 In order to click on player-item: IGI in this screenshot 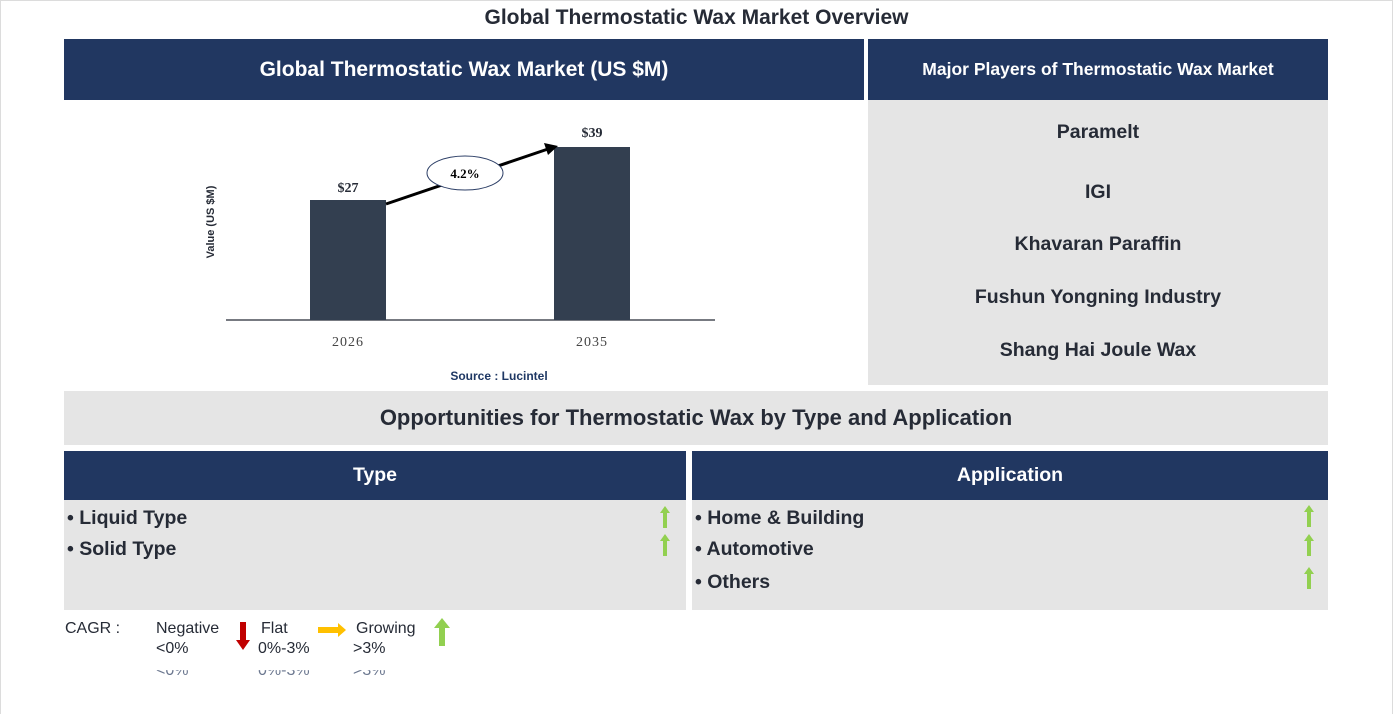, I will do `click(1097, 192)`.